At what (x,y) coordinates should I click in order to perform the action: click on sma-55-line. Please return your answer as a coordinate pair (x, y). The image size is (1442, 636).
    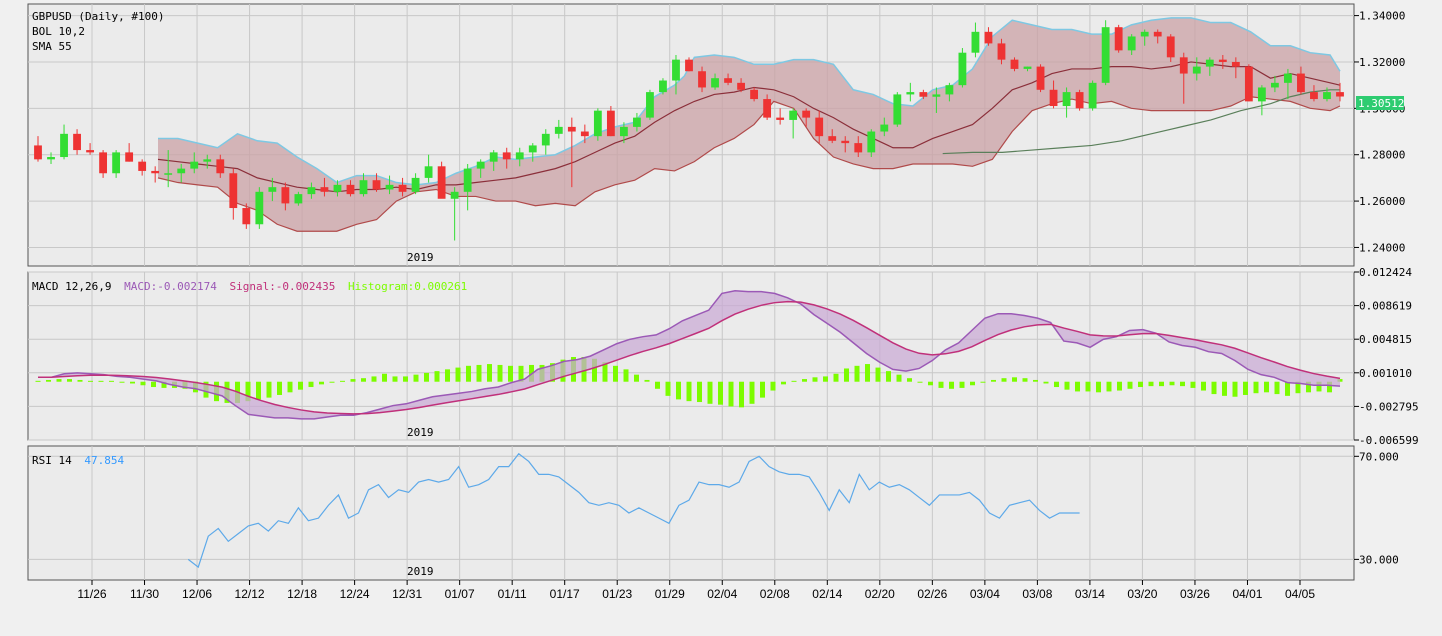
    Looking at the image, I should click on (1141, 122).